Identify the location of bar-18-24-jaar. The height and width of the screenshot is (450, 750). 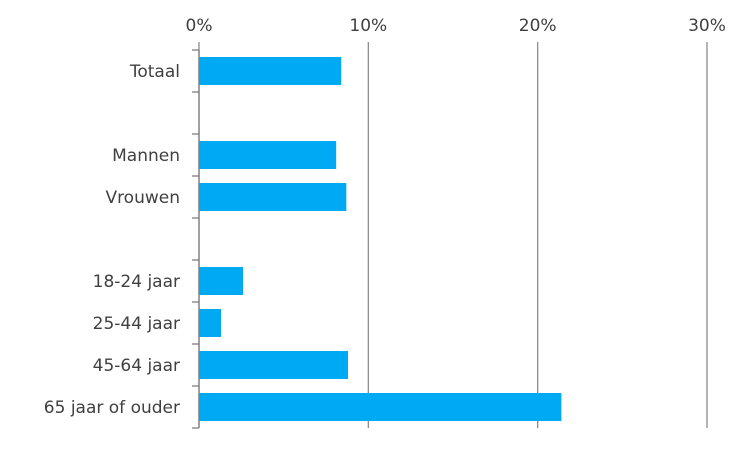
(221, 281).